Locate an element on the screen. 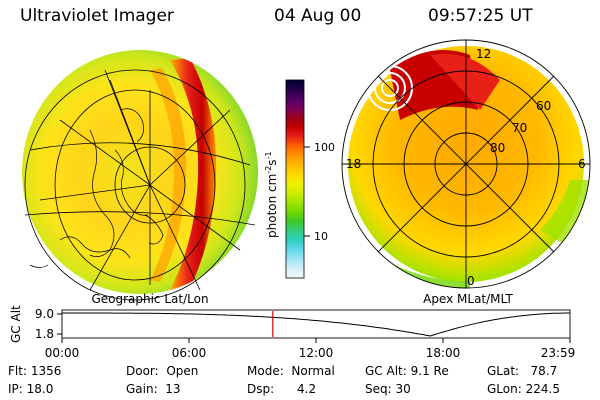  info-glat: GLat: 78.7 is located at coordinates (522, 371).